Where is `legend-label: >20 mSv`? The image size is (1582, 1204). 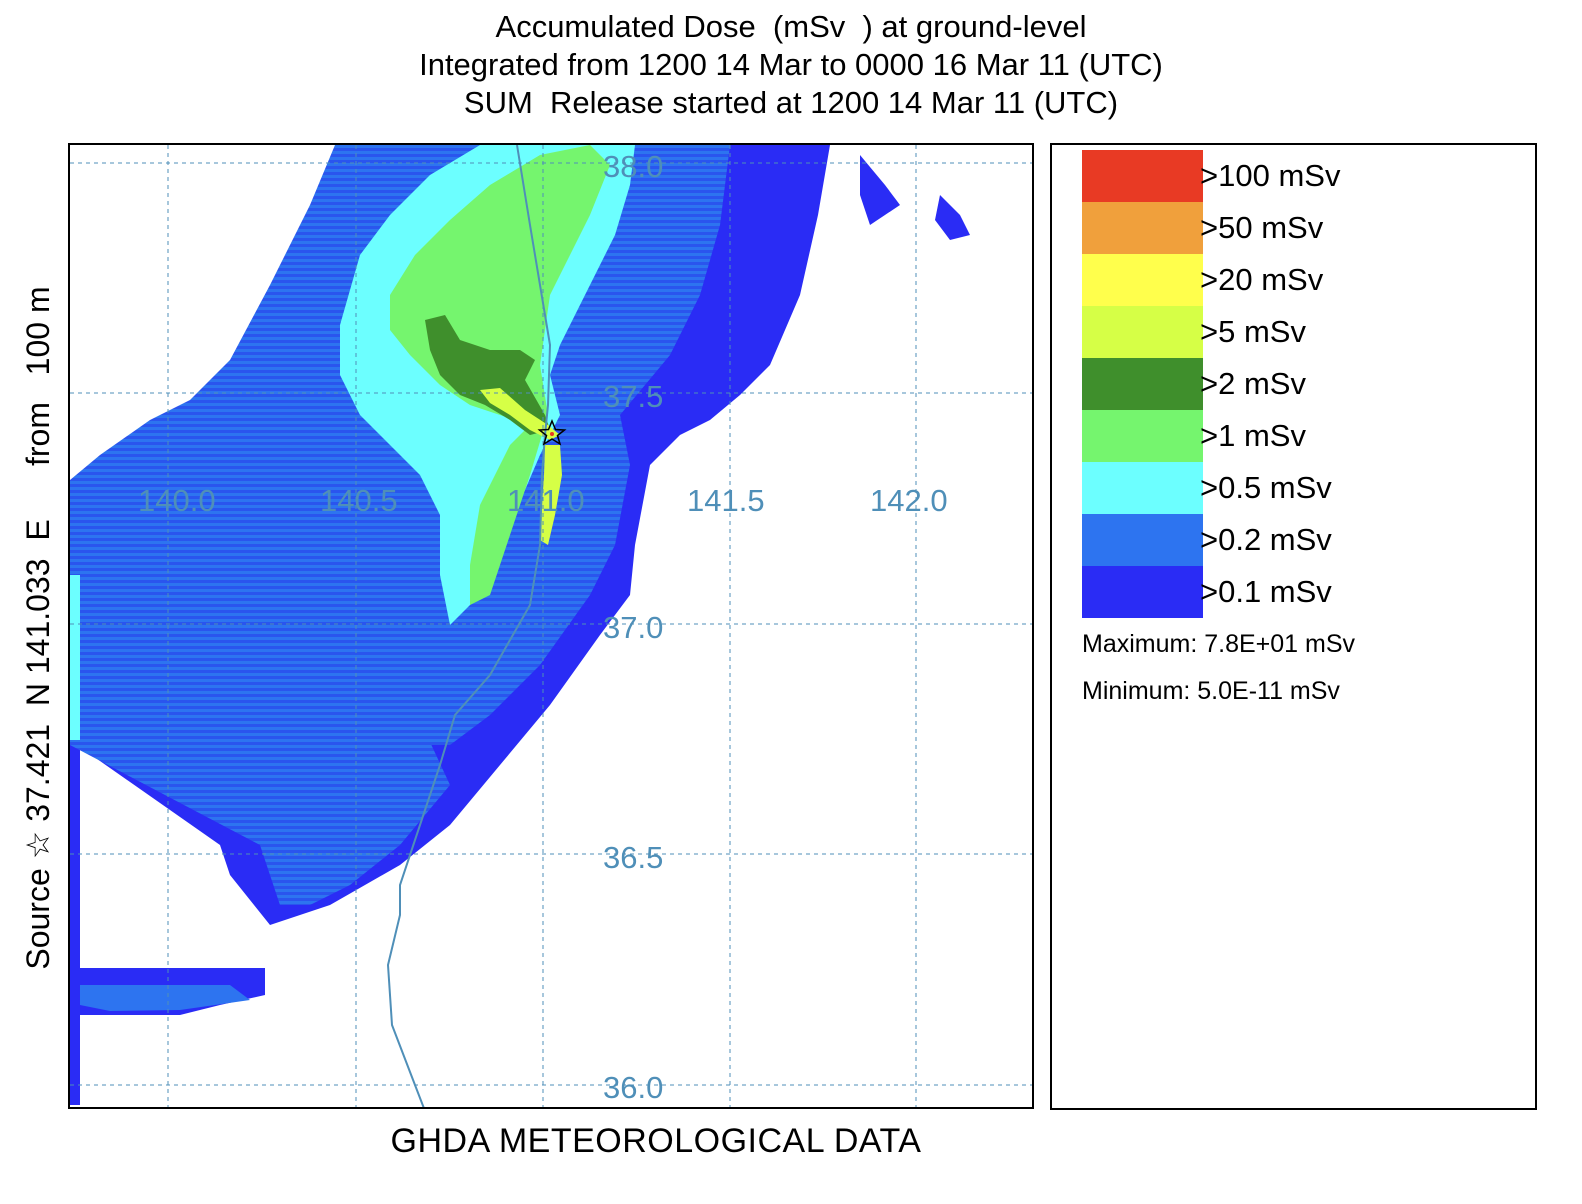 legend-label: >20 mSv is located at coordinates (1262, 279).